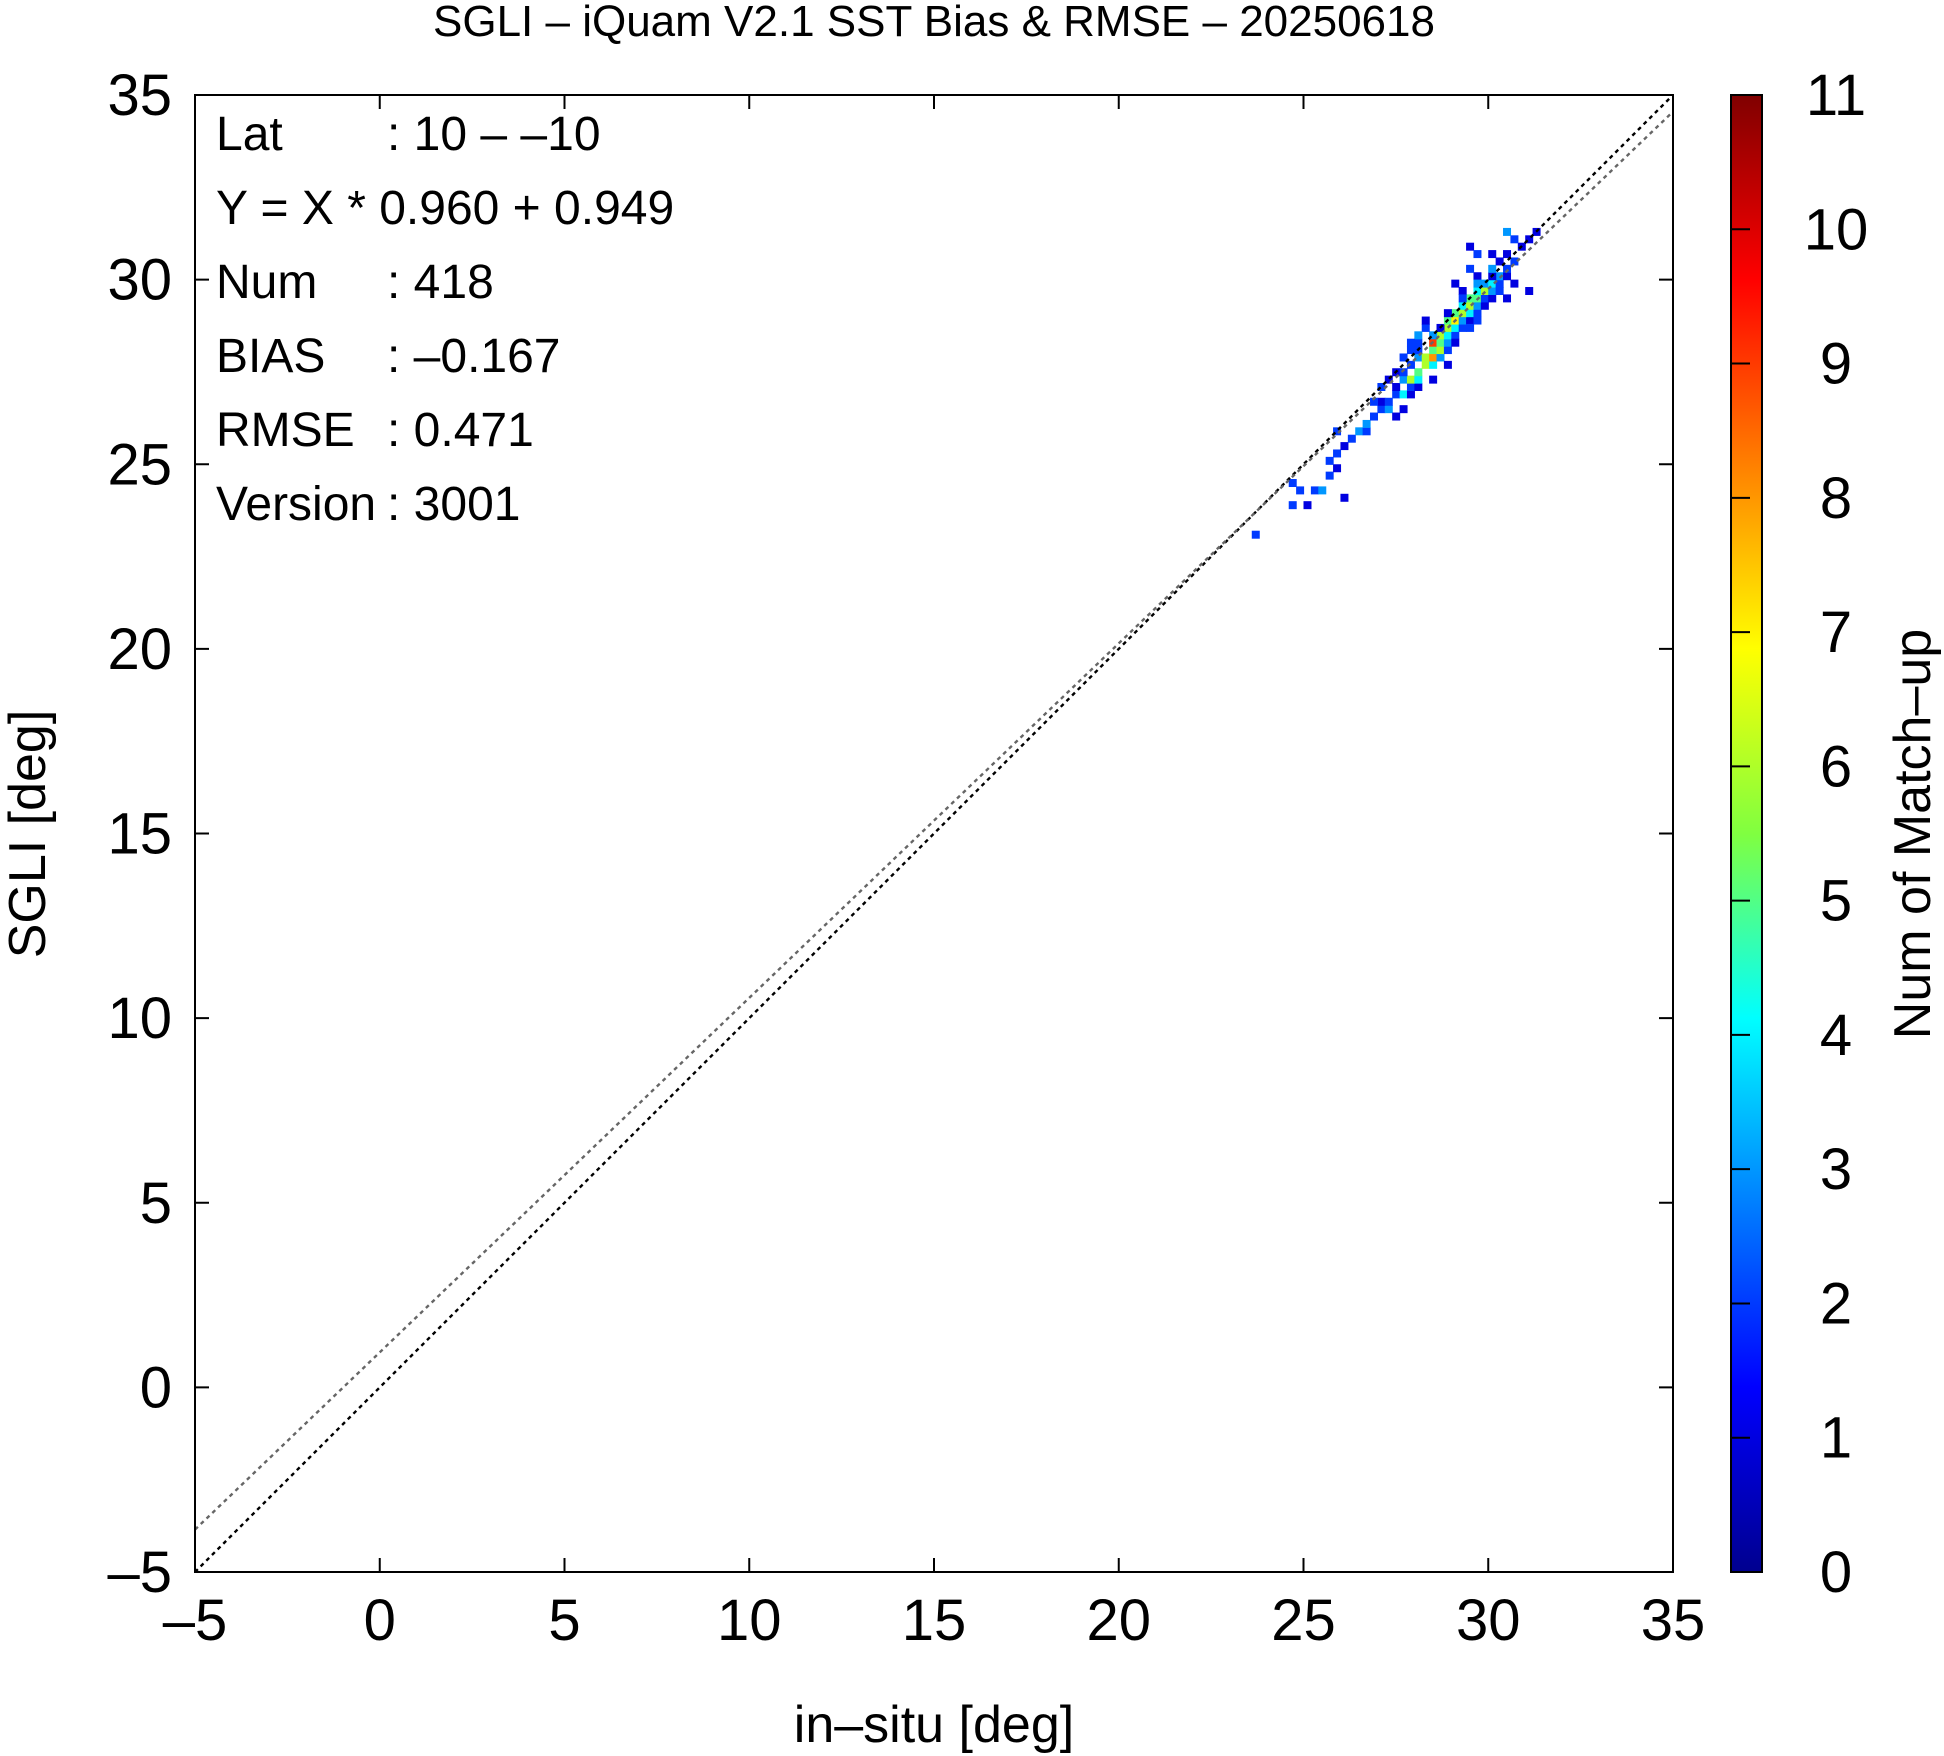  What do you see at coordinates (1488, 1620) in the screenshot?
I see `x-tick-label: 30` at bounding box center [1488, 1620].